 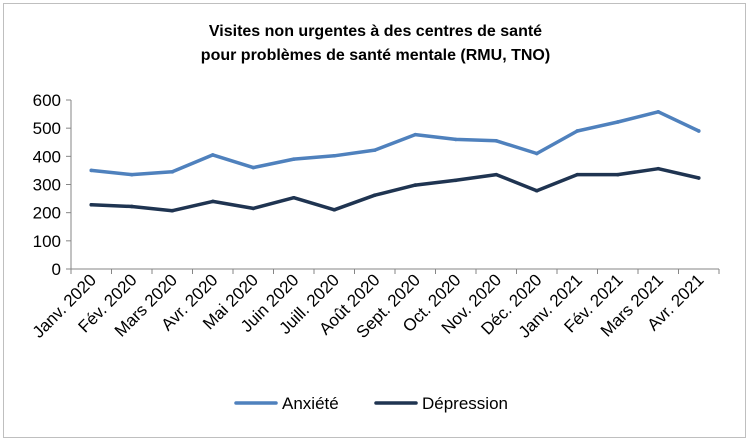 I want to click on legend-label-2: Dépression, so click(x=465, y=403).